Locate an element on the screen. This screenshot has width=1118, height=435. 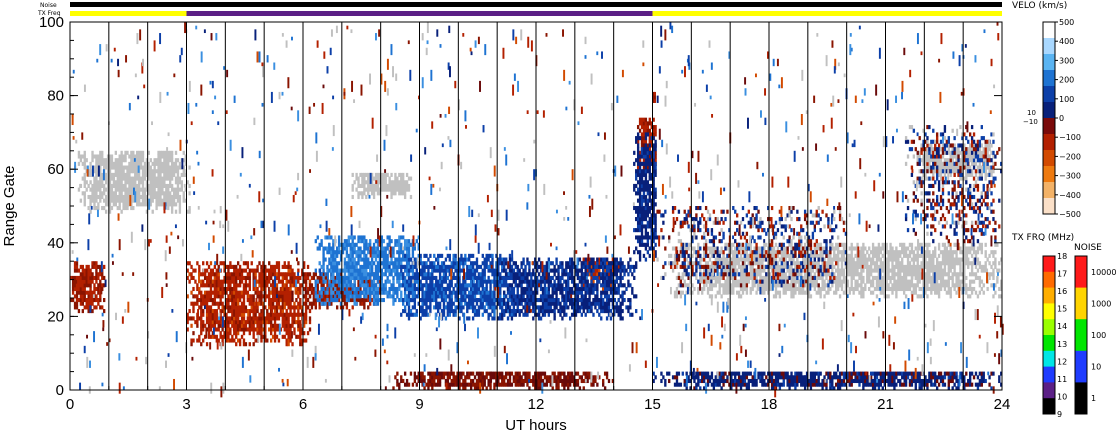
velocity-tick-label: 0 is located at coordinates (1061, 118).